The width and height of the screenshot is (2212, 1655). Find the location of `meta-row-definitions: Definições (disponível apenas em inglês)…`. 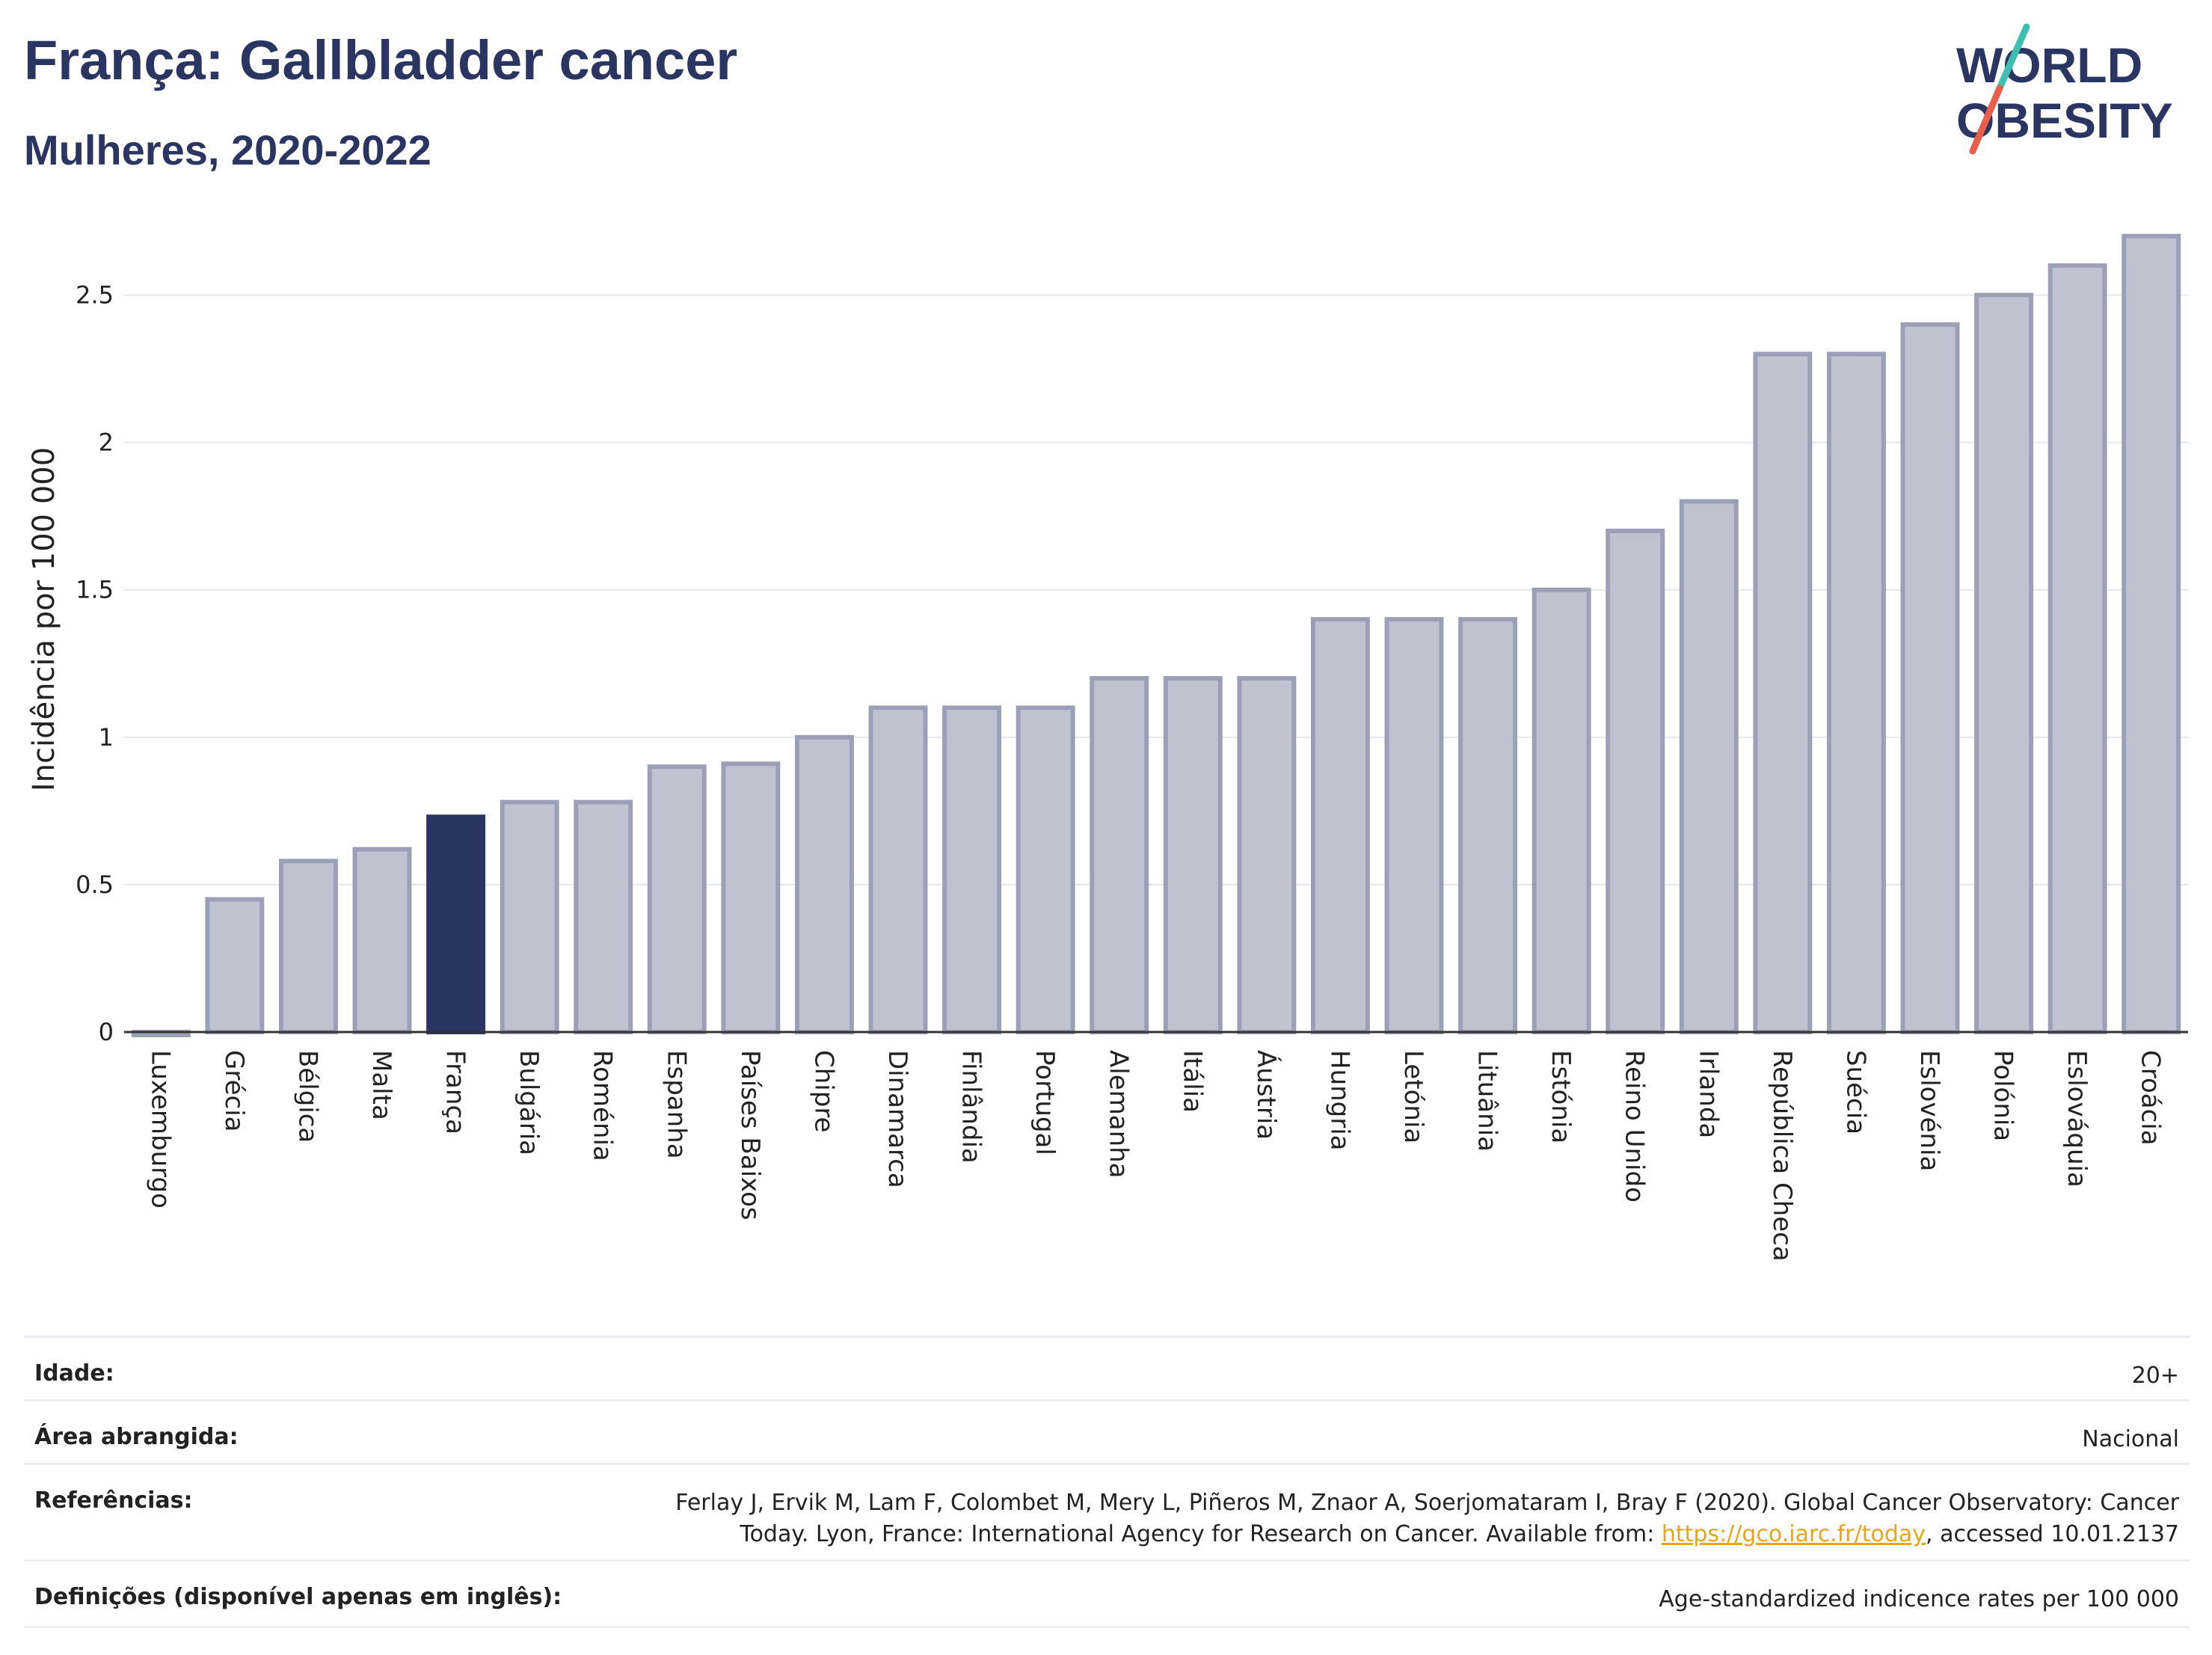

meta-row-definitions: Definições (disponível apenas em inglês)… is located at coordinates (1107, 1593).